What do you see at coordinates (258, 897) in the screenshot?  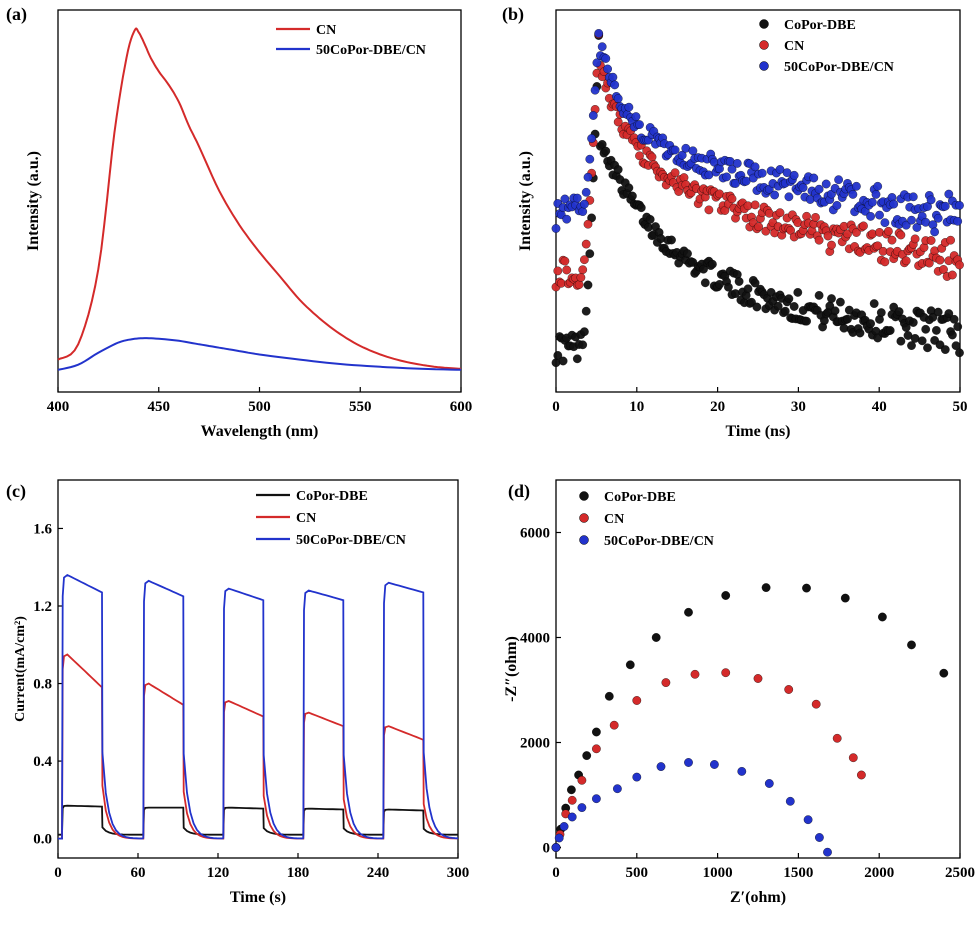 I see `x-axis-title: Time (s)` at bounding box center [258, 897].